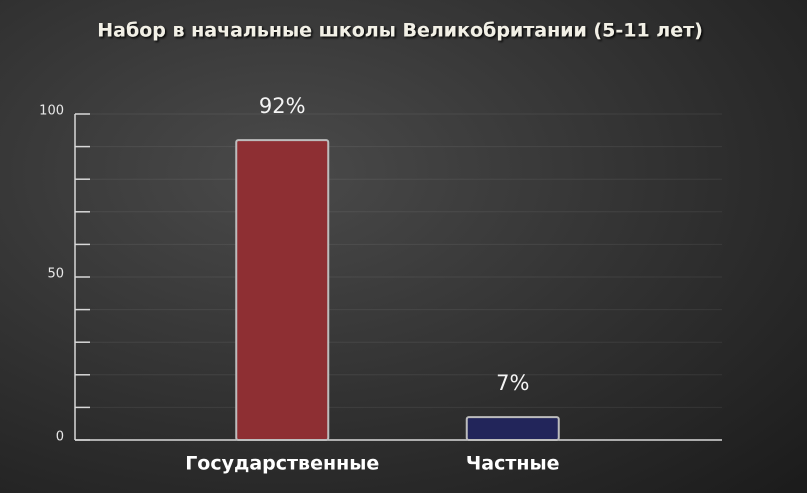 This screenshot has height=493, width=807. What do you see at coordinates (51, 111) in the screenshot?
I see `y-tick-label: 100` at bounding box center [51, 111].